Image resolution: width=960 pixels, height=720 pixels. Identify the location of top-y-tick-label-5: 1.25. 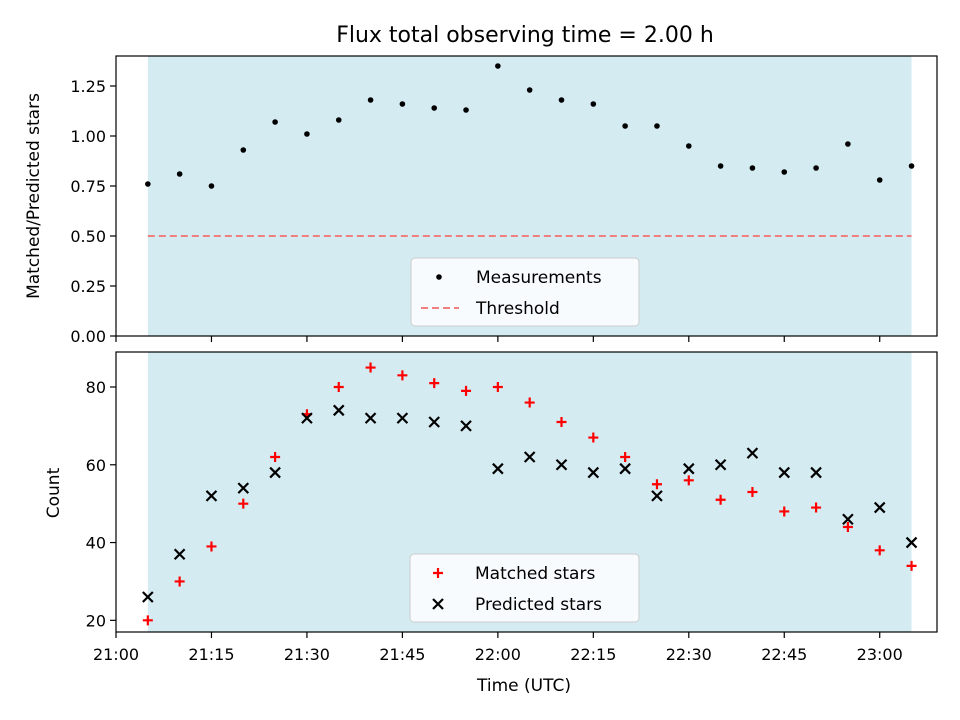
(88, 86).